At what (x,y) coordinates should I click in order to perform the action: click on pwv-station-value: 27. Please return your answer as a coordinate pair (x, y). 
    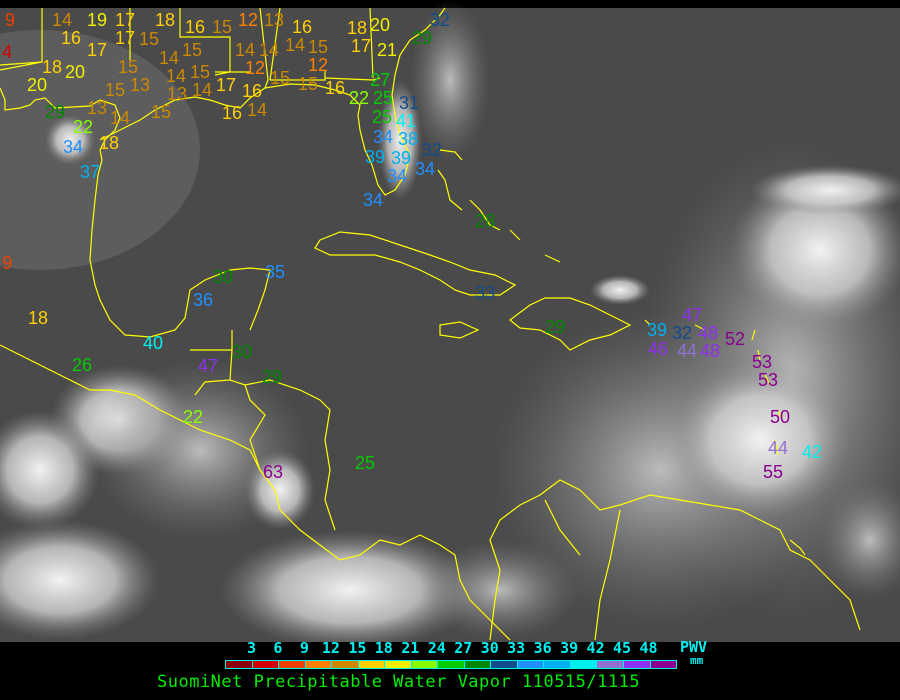
    Looking at the image, I should click on (380, 80).